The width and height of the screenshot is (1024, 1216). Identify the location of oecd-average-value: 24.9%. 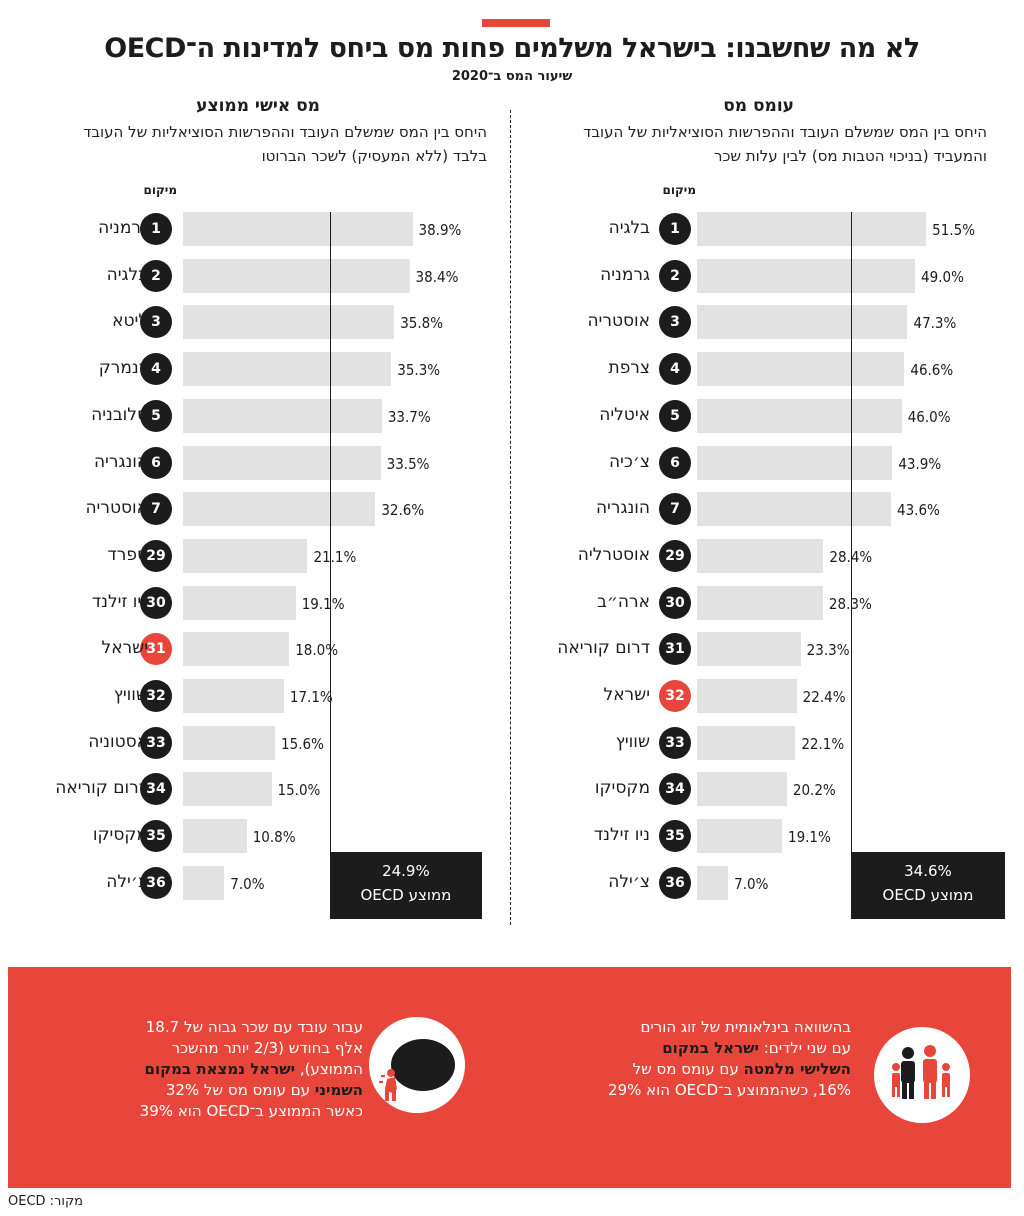
(406, 871).